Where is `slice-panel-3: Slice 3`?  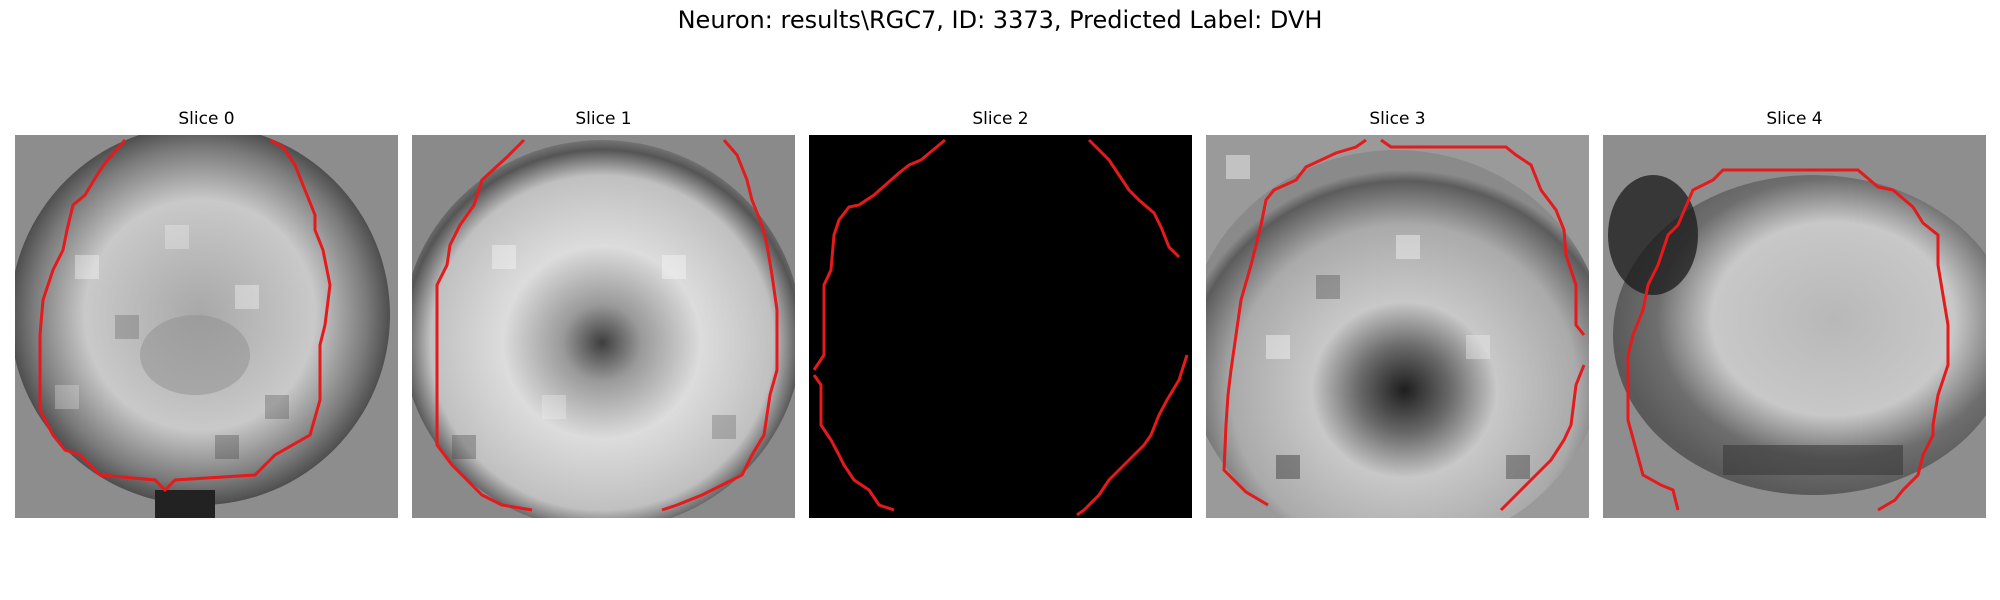 slice-panel-3: Slice 3 is located at coordinates (1397, 313).